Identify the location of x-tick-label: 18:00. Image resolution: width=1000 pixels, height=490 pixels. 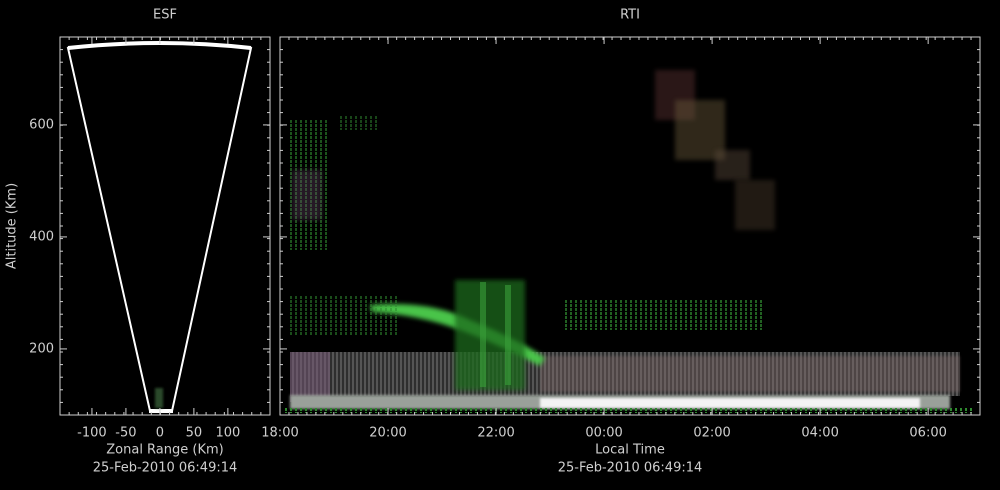
(279, 433).